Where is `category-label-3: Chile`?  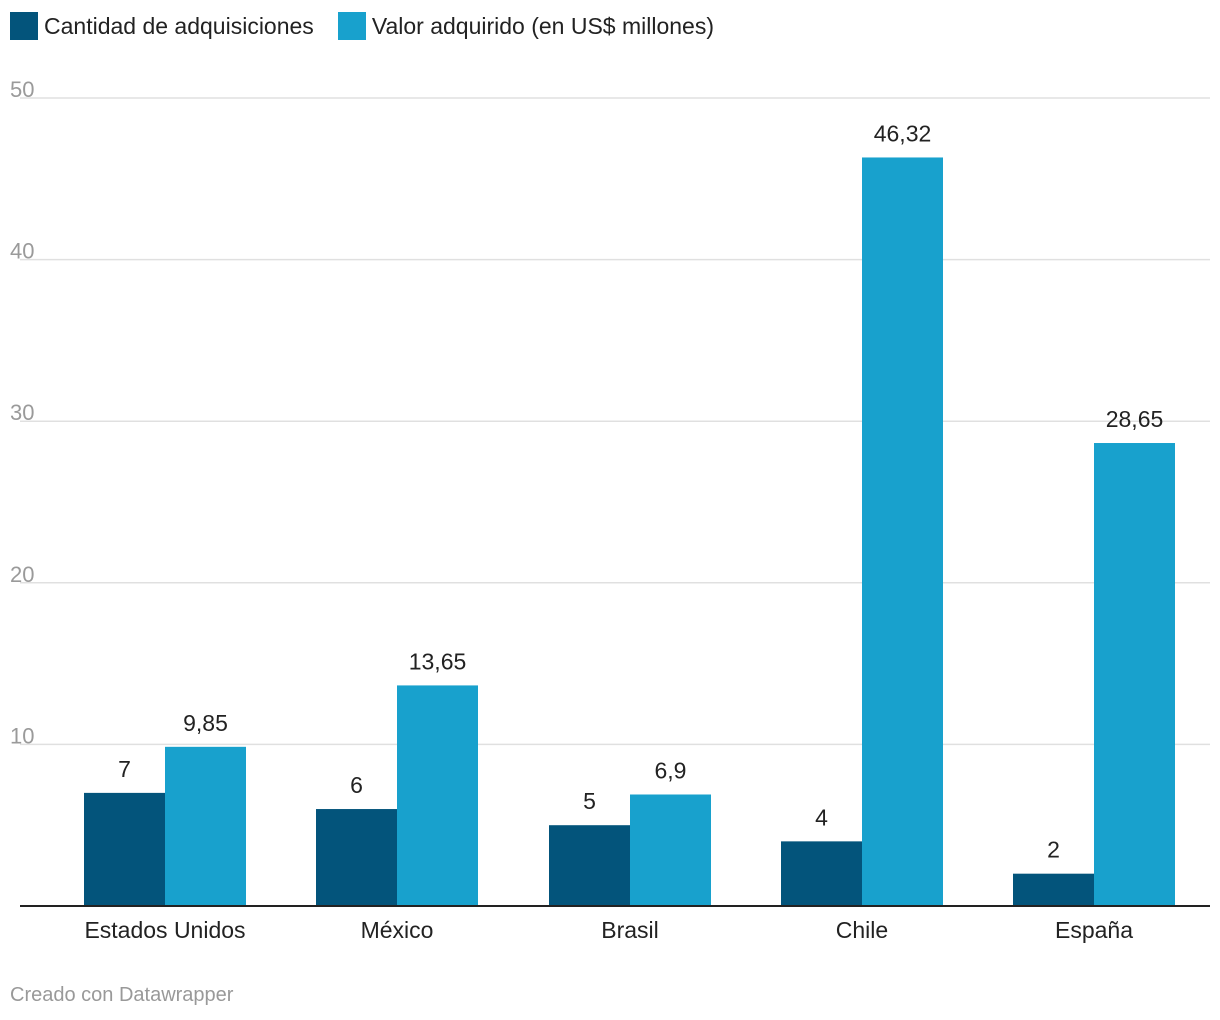 category-label-3: Chile is located at coordinates (862, 930).